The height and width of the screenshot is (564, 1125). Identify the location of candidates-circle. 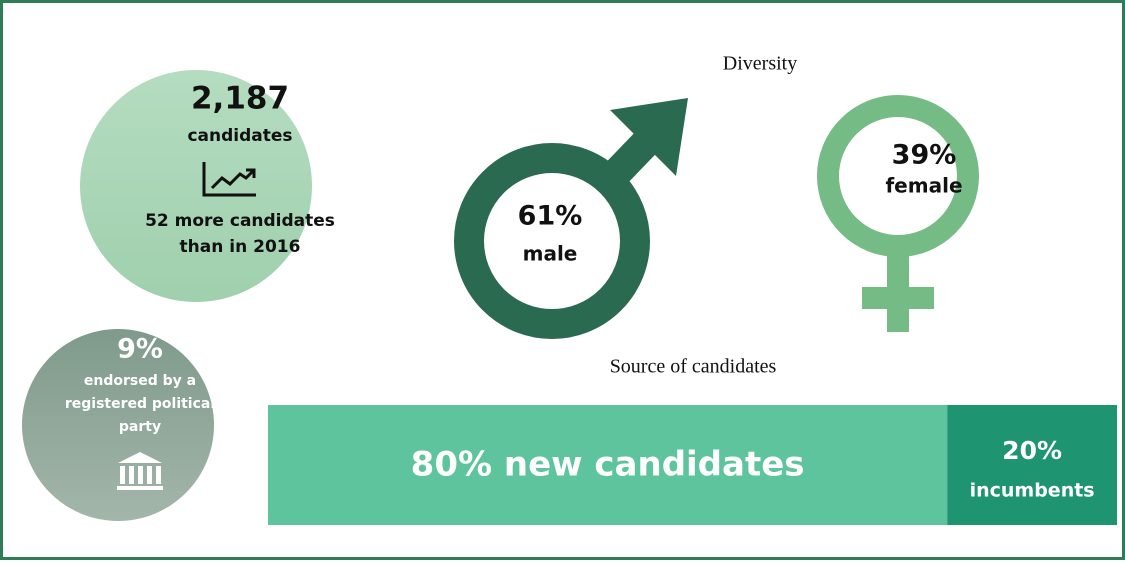
(196, 186).